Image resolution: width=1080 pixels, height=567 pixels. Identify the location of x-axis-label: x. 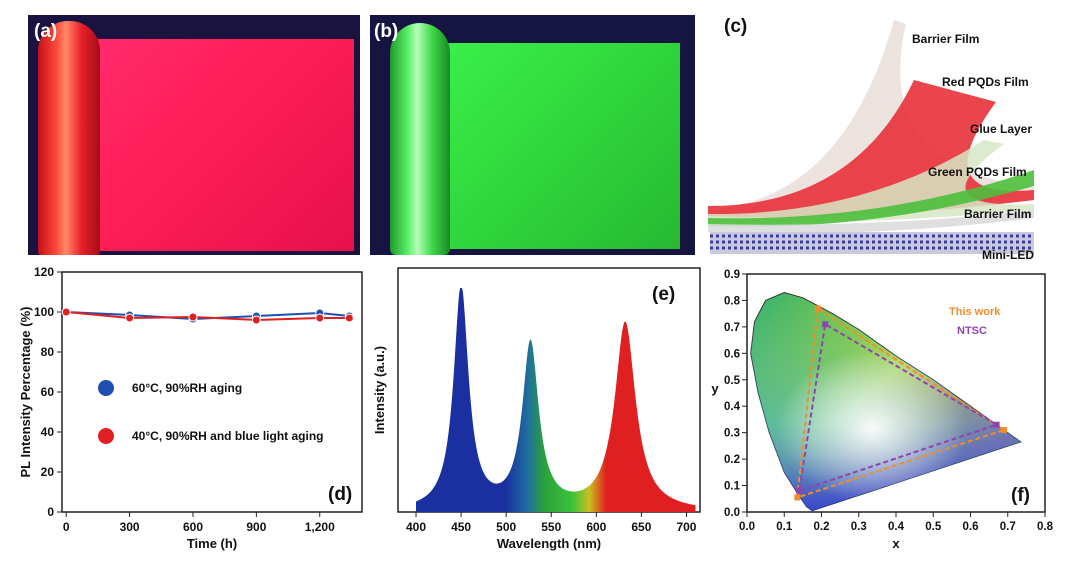
(896, 543).